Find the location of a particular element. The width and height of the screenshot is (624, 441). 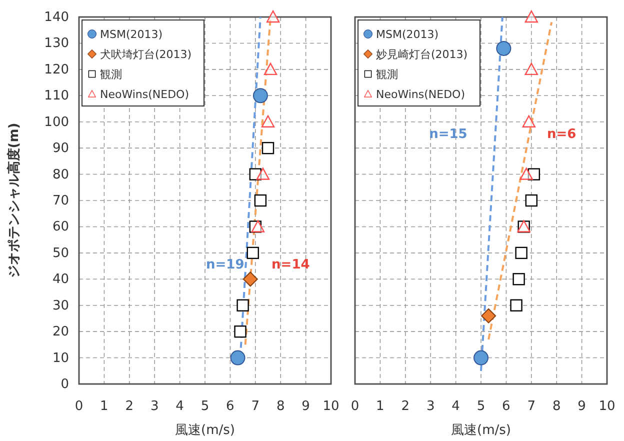

y-tick-label: 60 is located at coordinates (60, 227).